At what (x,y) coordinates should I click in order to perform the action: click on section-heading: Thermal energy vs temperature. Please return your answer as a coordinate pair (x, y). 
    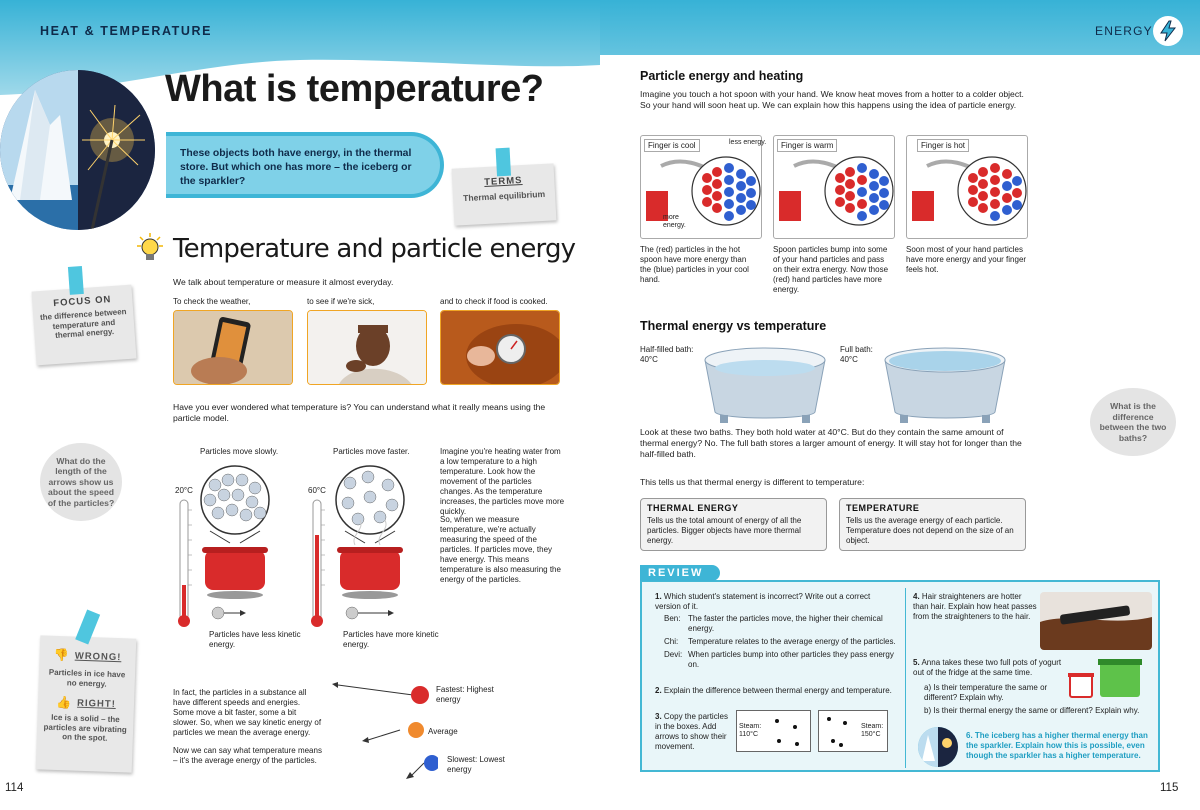
    Looking at the image, I should click on (733, 326).